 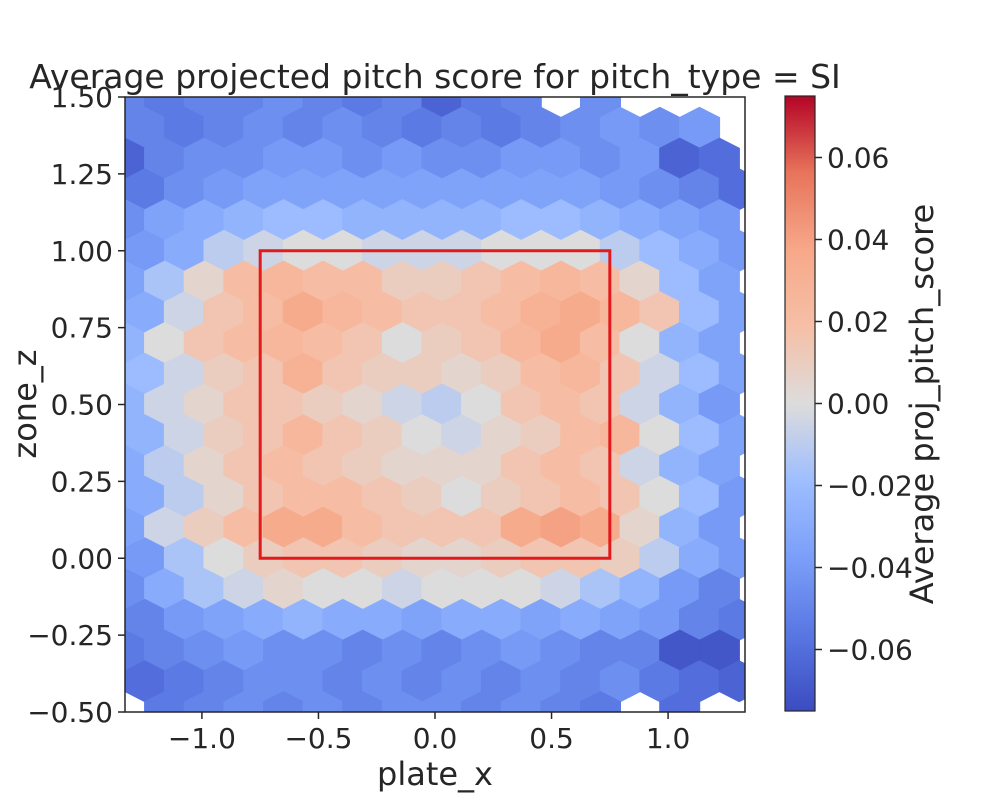 What do you see at coordinates (858, 158) in the screenshot?
I see `colorbar-tick-label: 0.06` at bounding box center [858, 158].